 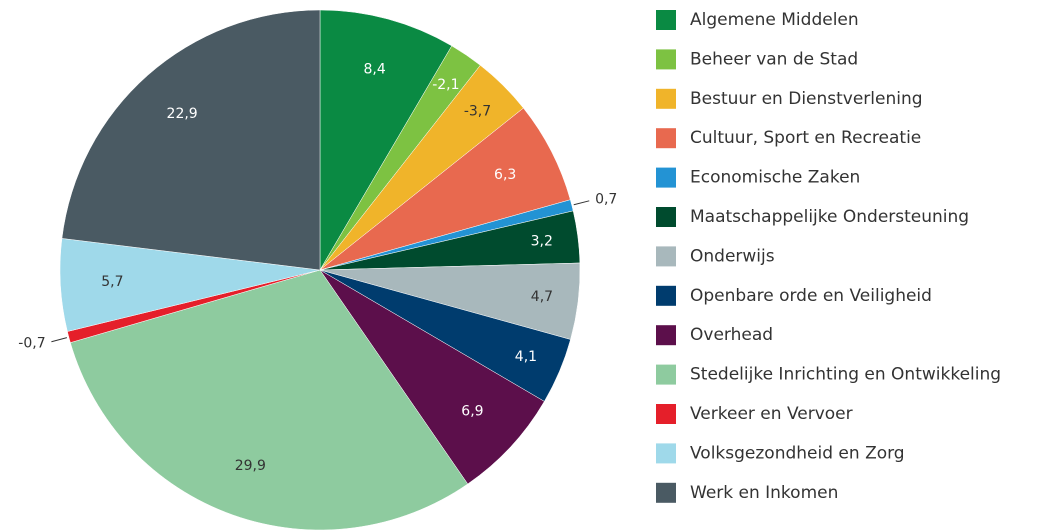 What do you see at coordinates (731, 335) in the screenshot?
I see `legend-label: Overhead` at bounding box center [731, 335].